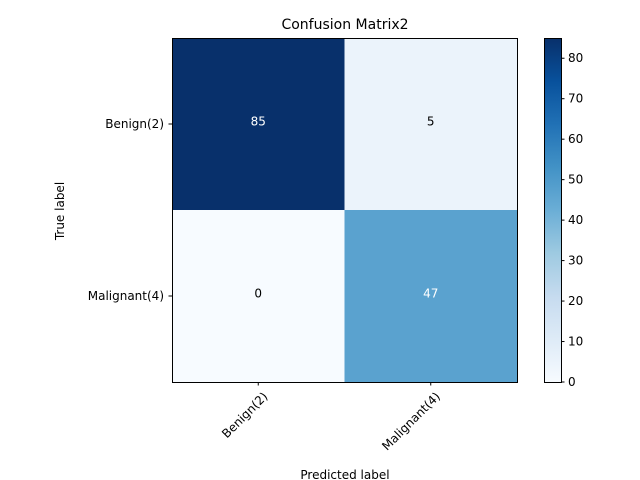 The width and height of the screenshot is (640, 480). I want to click on cell-value-label: 85, so click(258, 122).